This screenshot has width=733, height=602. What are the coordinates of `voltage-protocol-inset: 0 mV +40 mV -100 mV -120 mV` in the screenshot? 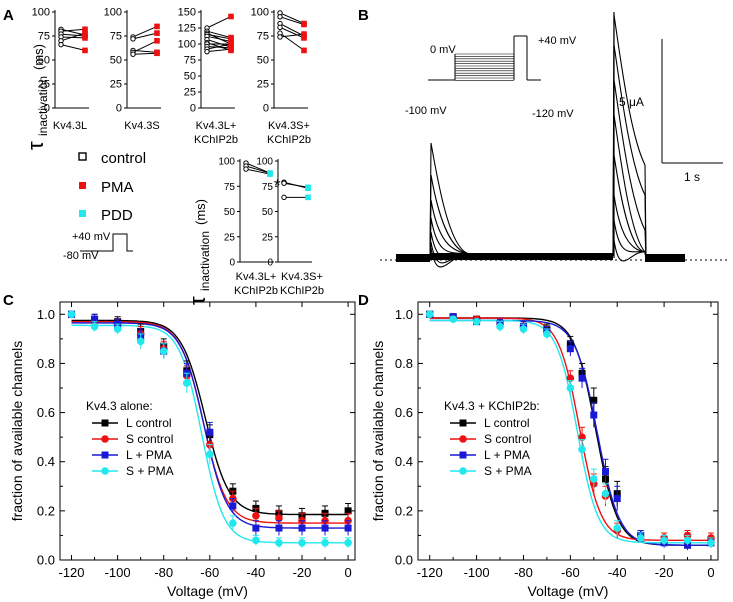 It's located at (491, 77).